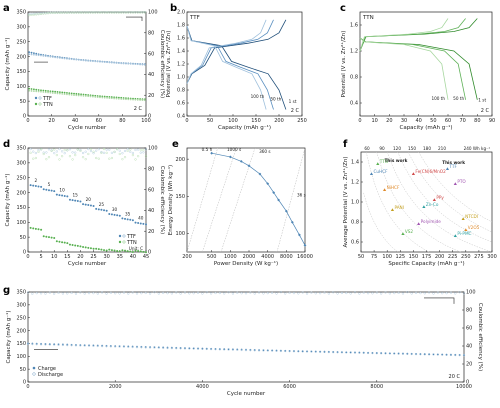  What do you see at coordinates (355, 203) in the screenshot?
I see `y-tick-label: 1.0` at bounding box center [355, 203].